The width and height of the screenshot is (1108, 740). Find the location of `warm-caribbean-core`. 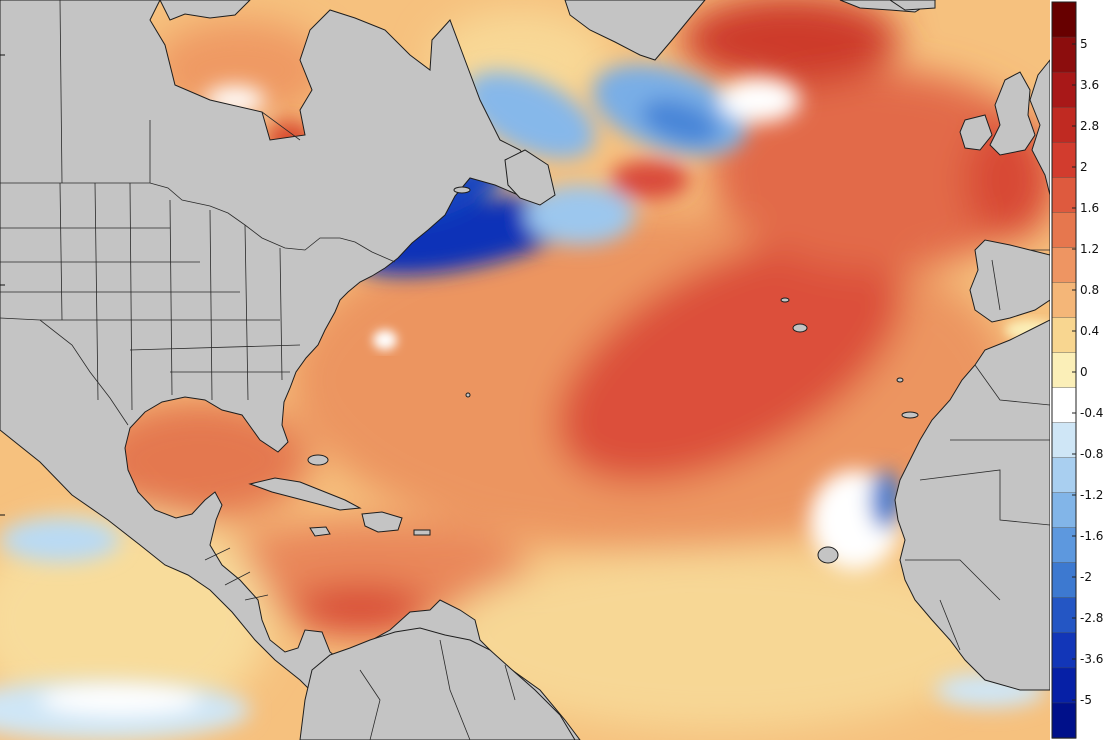

warm-caribbean-core is located at coordinates (360, 610).